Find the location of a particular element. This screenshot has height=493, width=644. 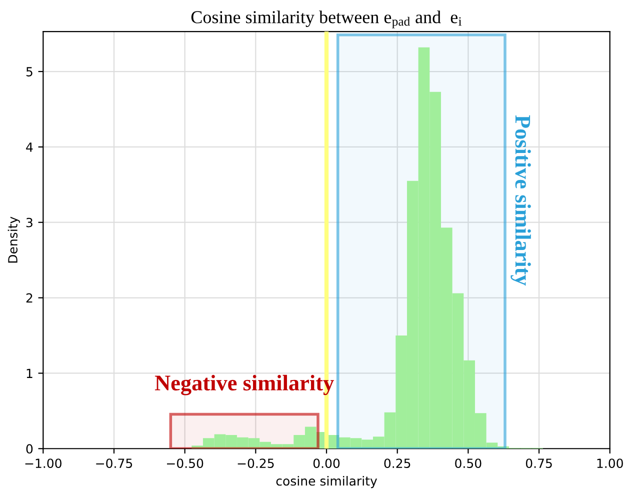

y-tick-label: 0 is located at coordinates (29, 449).